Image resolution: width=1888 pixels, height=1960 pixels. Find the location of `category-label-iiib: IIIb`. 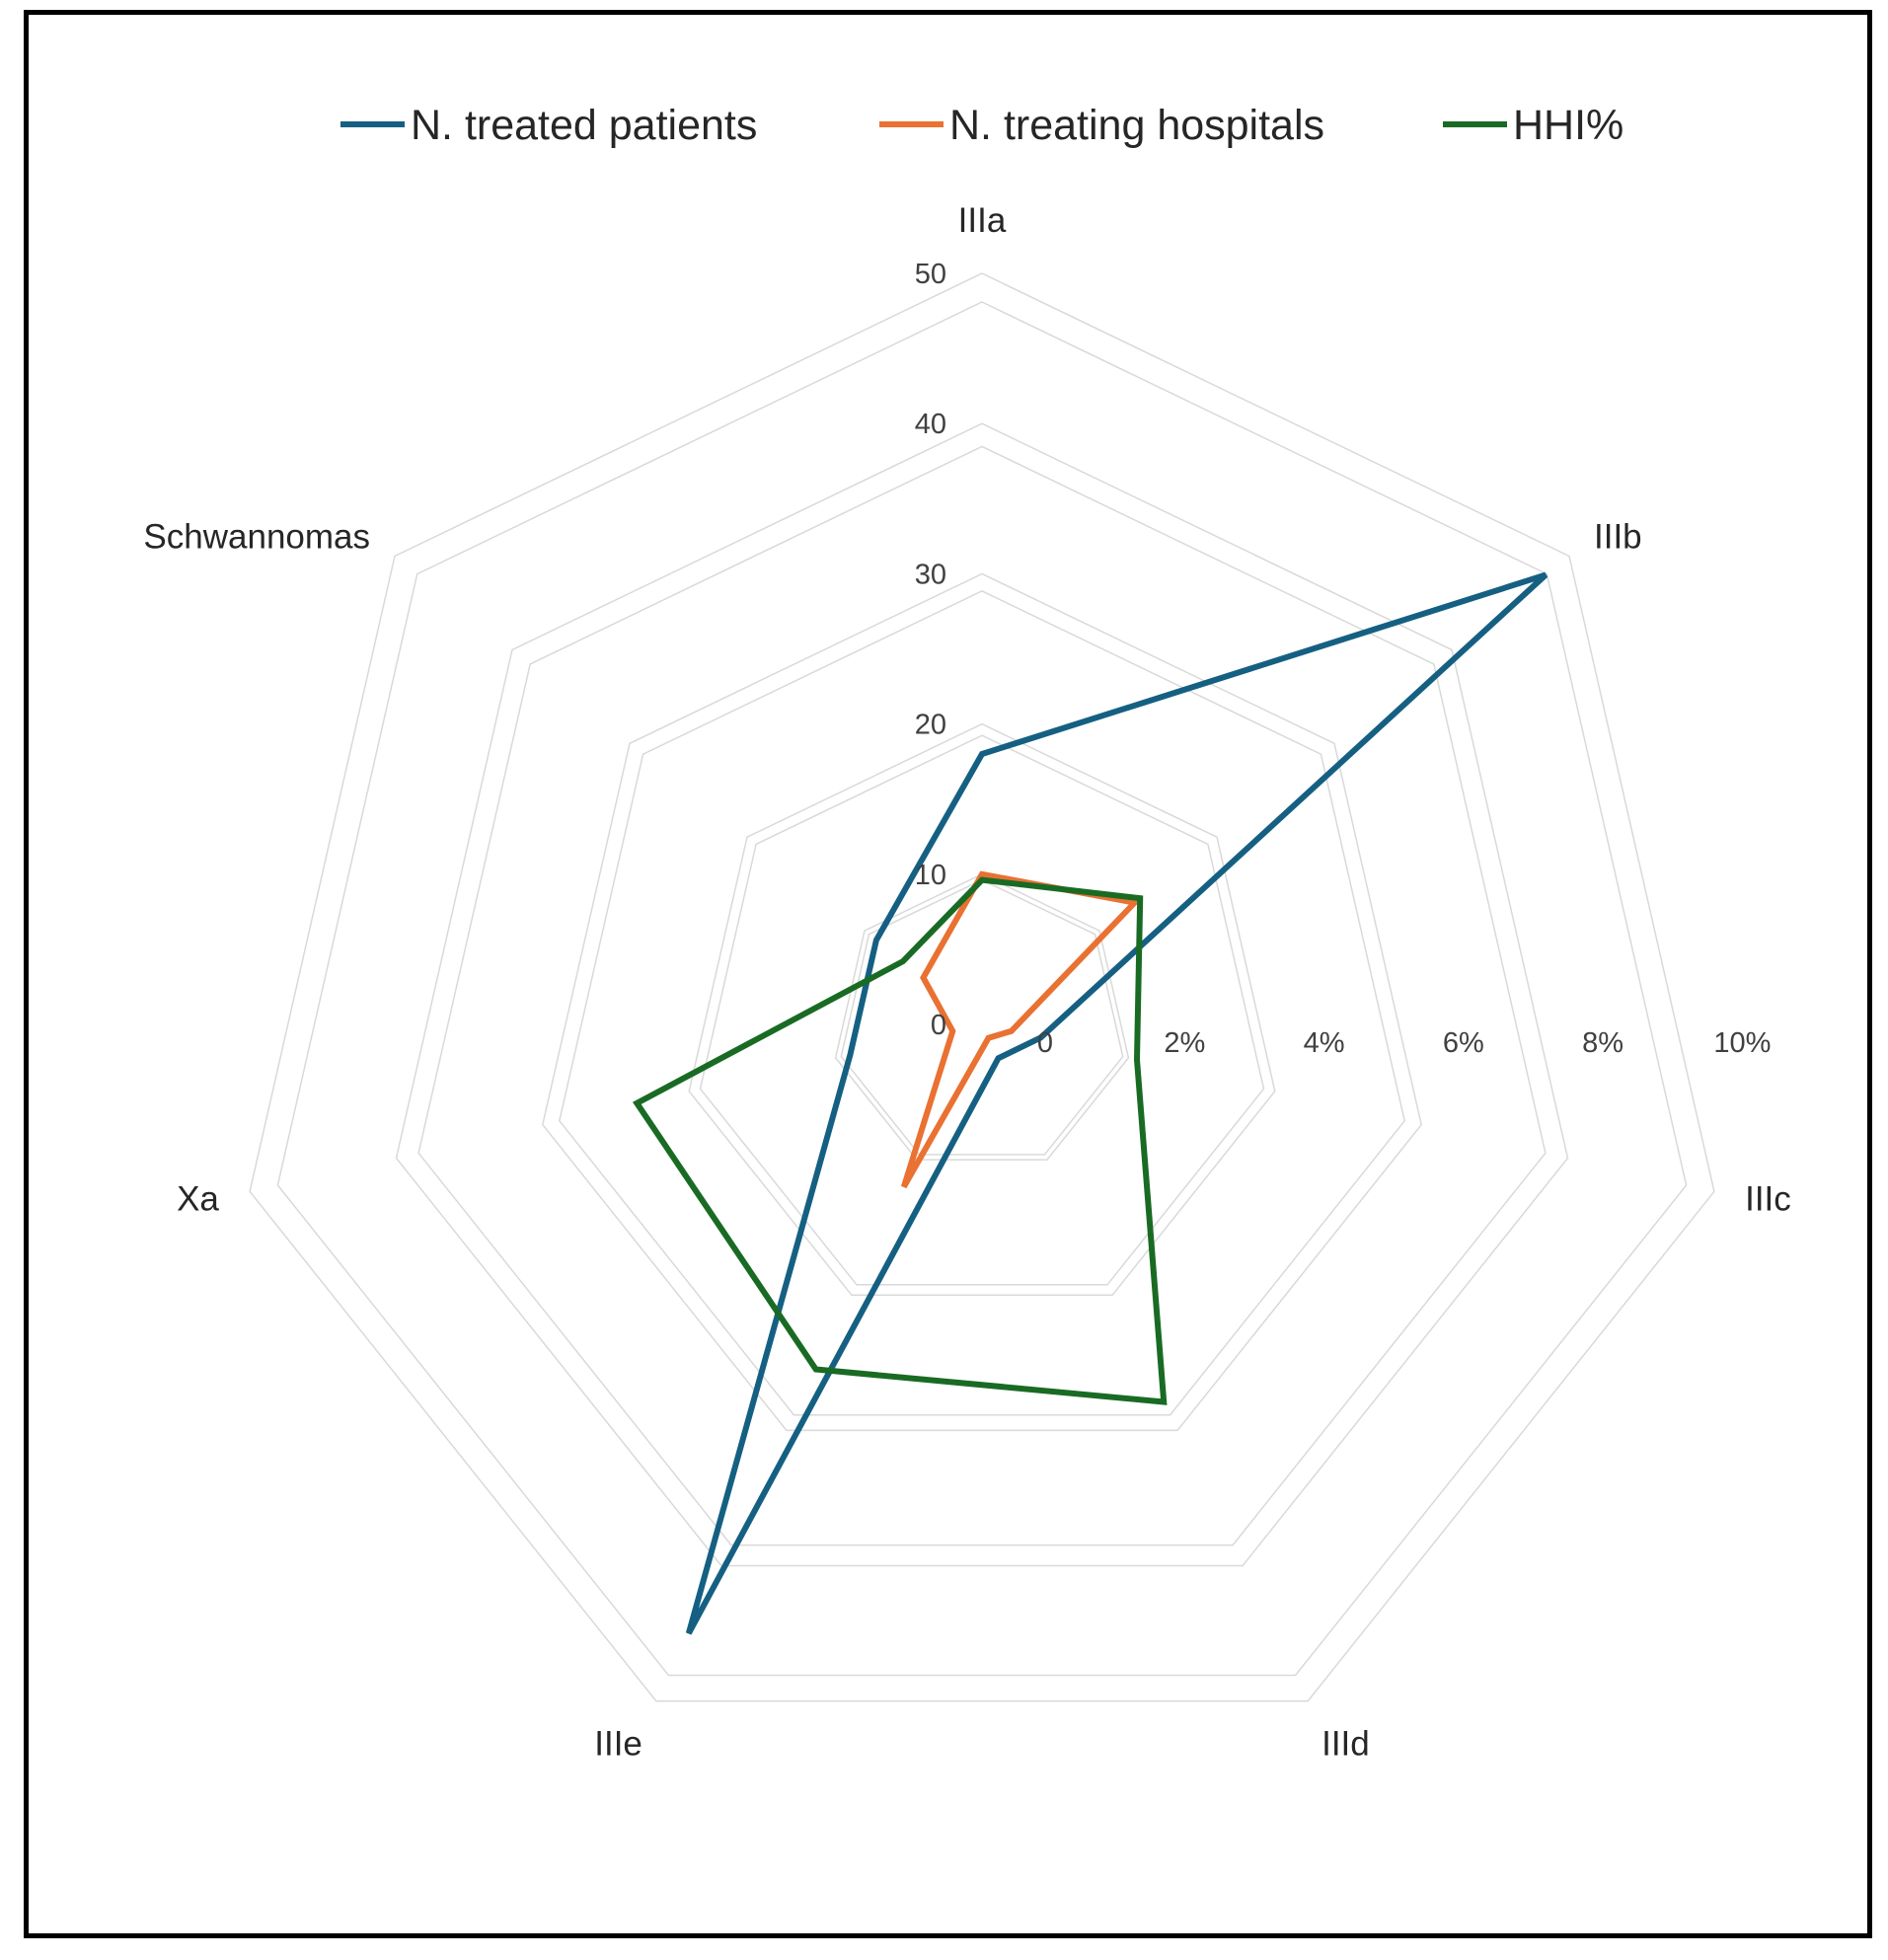

category-label-iiib: IIIb is located at coordinates (1618, 537).